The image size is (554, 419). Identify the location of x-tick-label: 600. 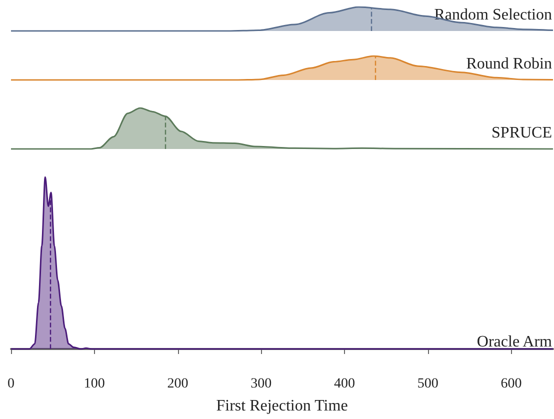
(511, 384).